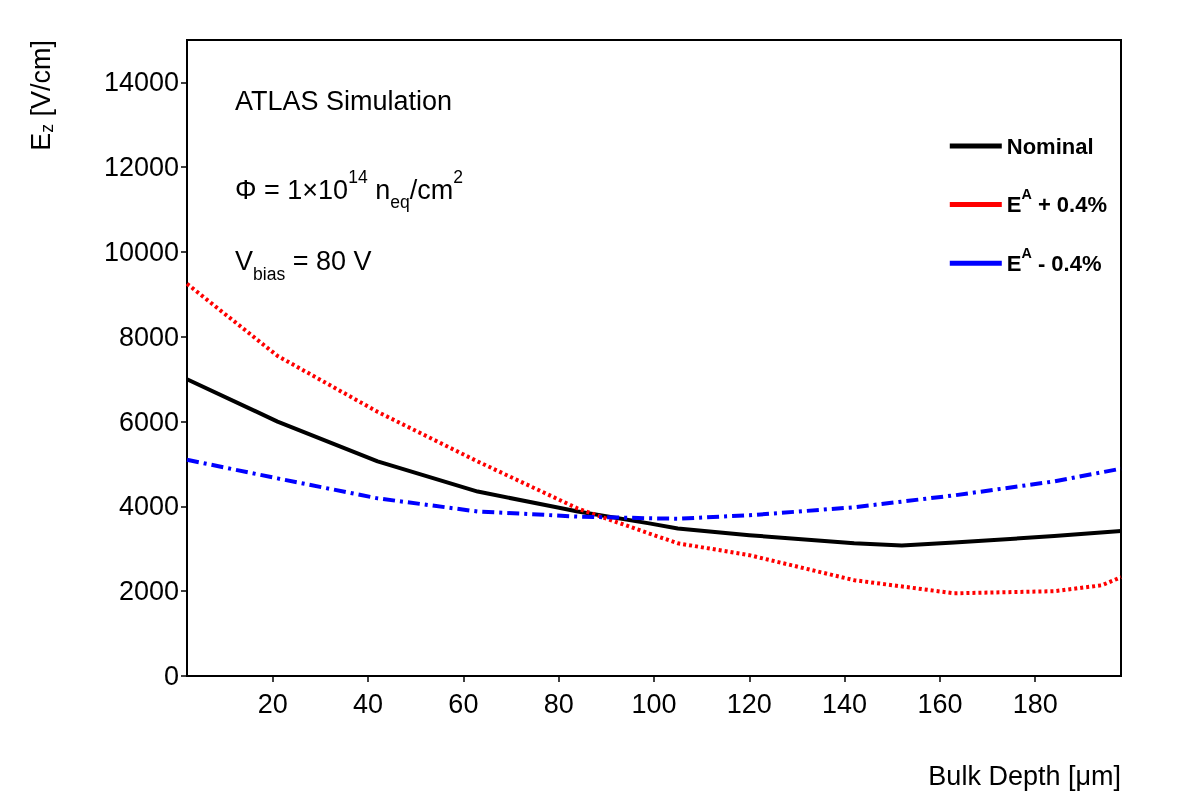 This screenshot has width=1182, height=805. Describe the element at coordinates (344, 101) in the screenshot. I see `annotation: ATLAS Simulation` at that location.